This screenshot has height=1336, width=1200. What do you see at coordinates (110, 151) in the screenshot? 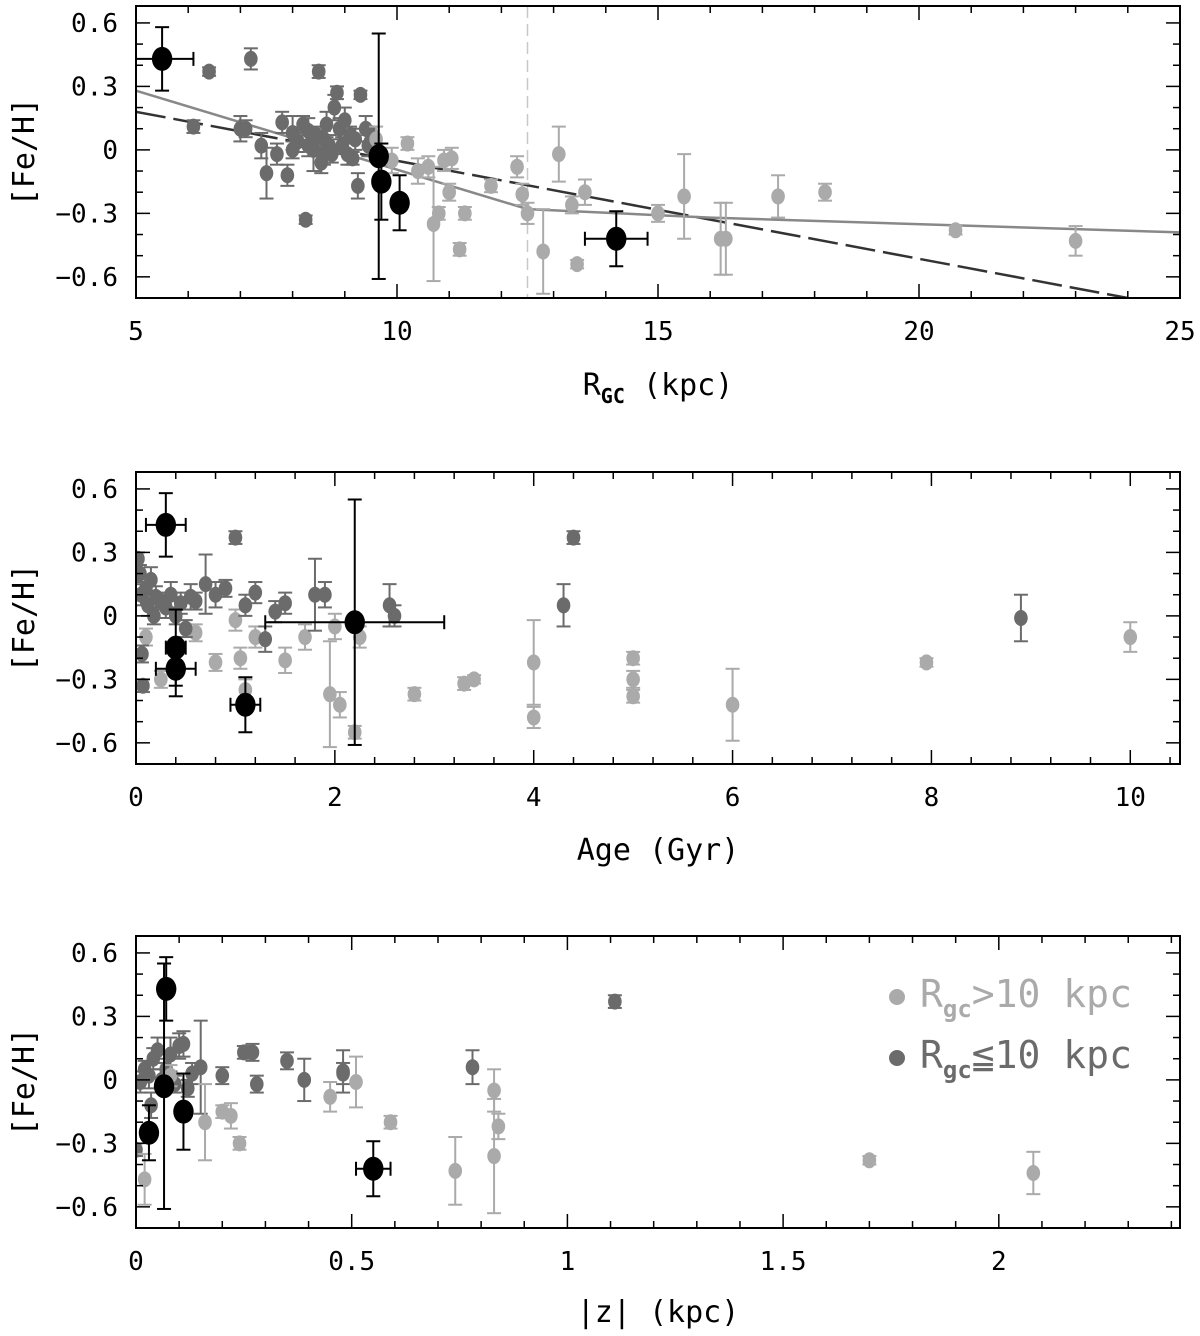
I see `y-tick-label: 0` at bounding box center [110, 151].